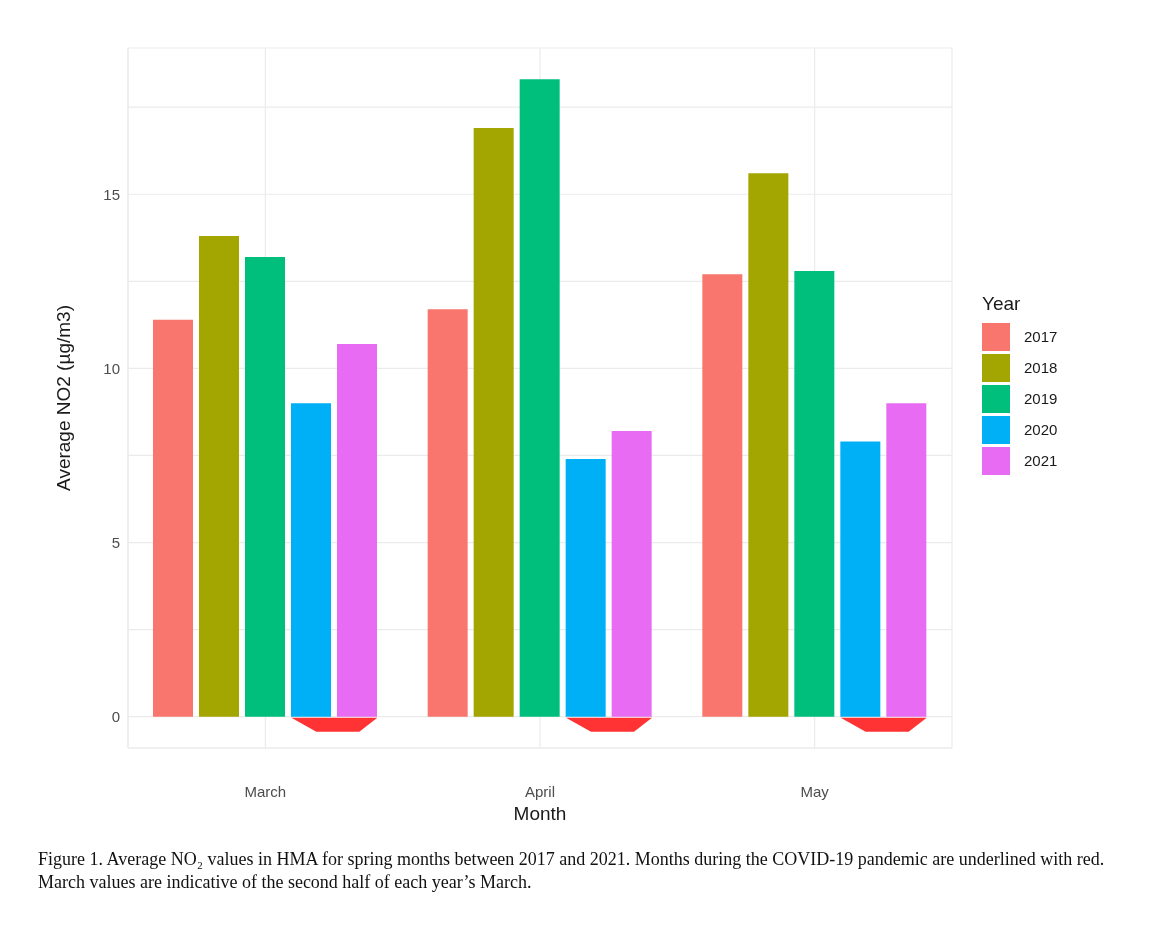 Image resolution: width=1150 pixels, height=935 pixels. I want to click on x-tick-label: May, so click(815, 791).